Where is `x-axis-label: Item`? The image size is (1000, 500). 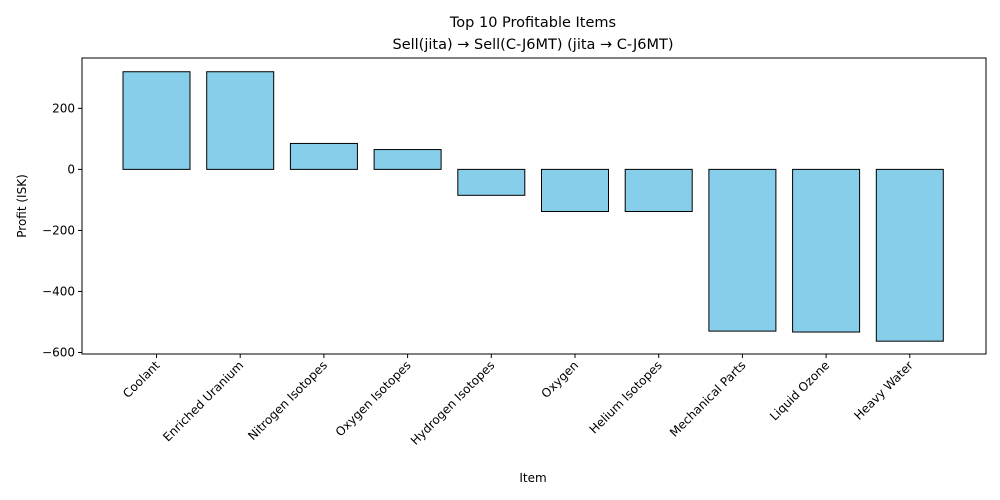
x-axis-label: Item is located at coordinates (532, 478).